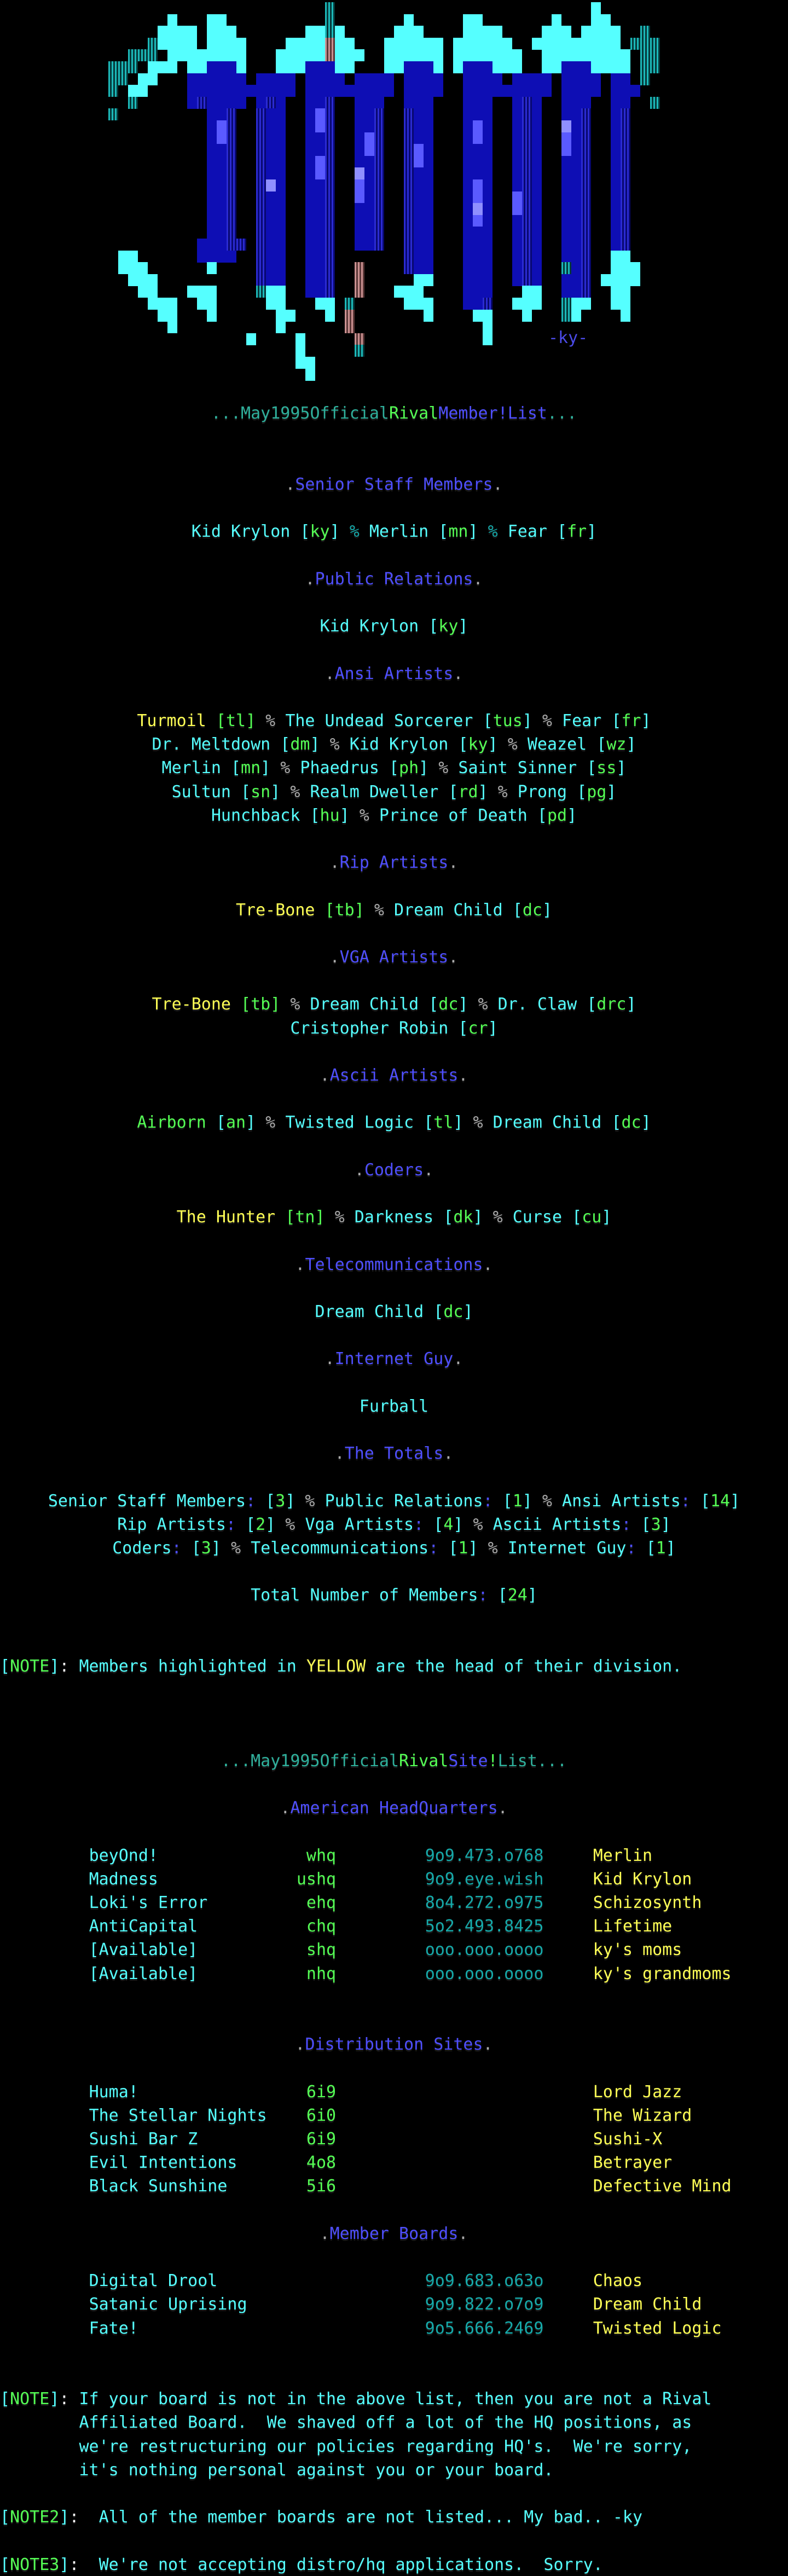 Image resolution: width=788 pixels, height=2576 pixels. I want to click on text-segment: 1, so click(661, 1549).